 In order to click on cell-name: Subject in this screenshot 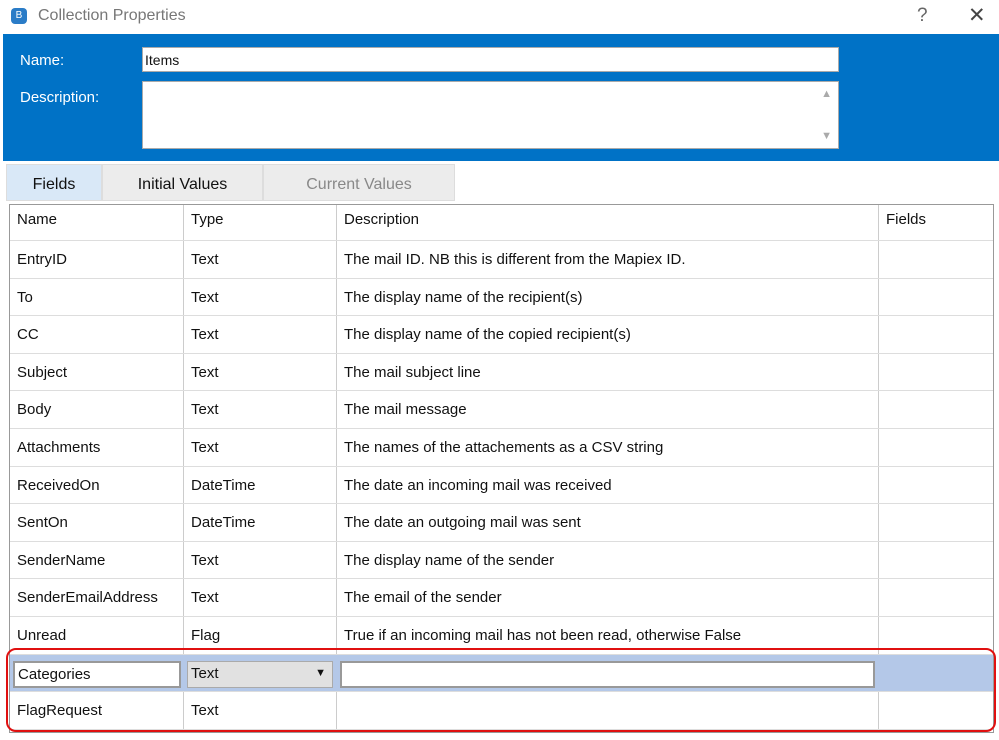, I will do `click(97, 372)`.